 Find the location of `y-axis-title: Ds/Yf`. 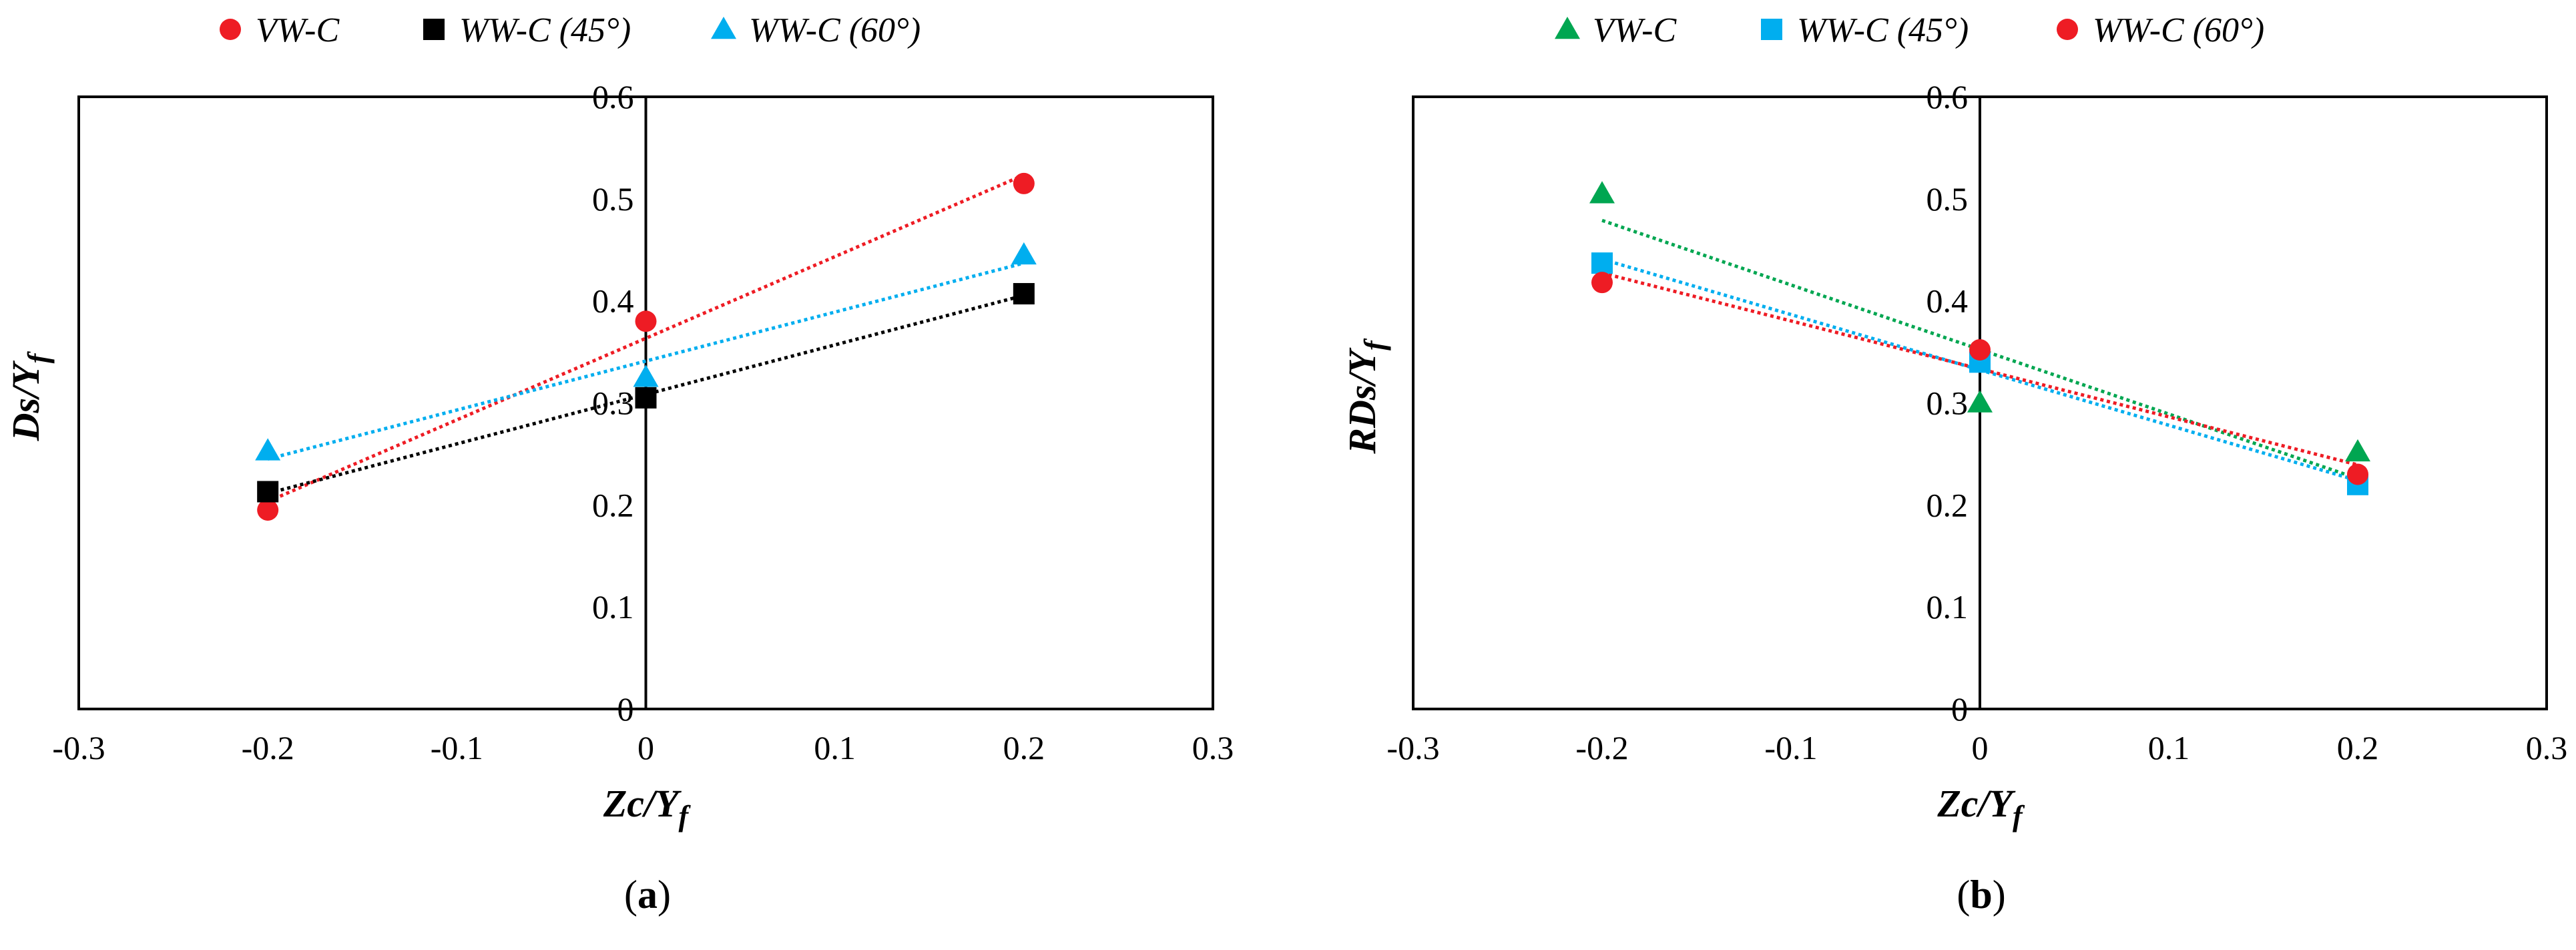

y-axis-title: Ds/Yf is located at coordinates (29, 395).